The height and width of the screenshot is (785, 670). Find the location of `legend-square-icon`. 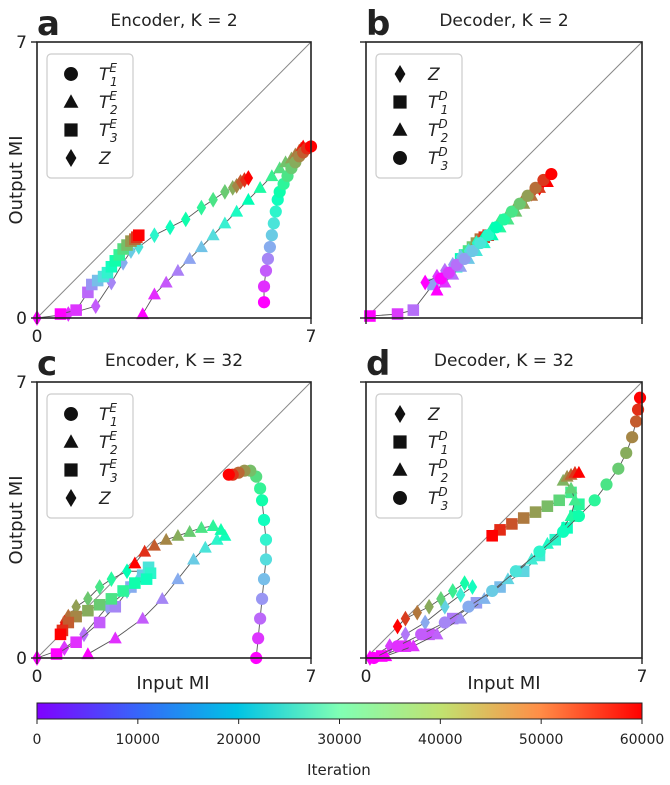

legend-square-icon is located at coordinates (400, 102).